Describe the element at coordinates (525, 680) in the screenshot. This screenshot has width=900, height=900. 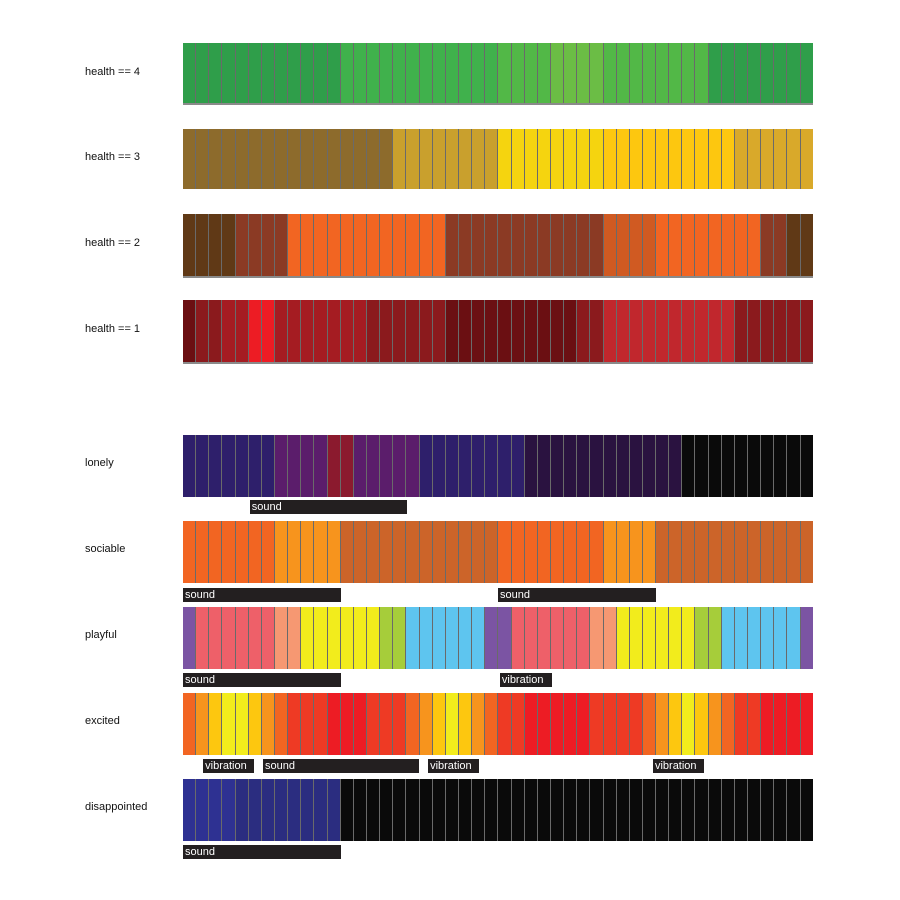
I see `vibration-tag: vibration` at that location.